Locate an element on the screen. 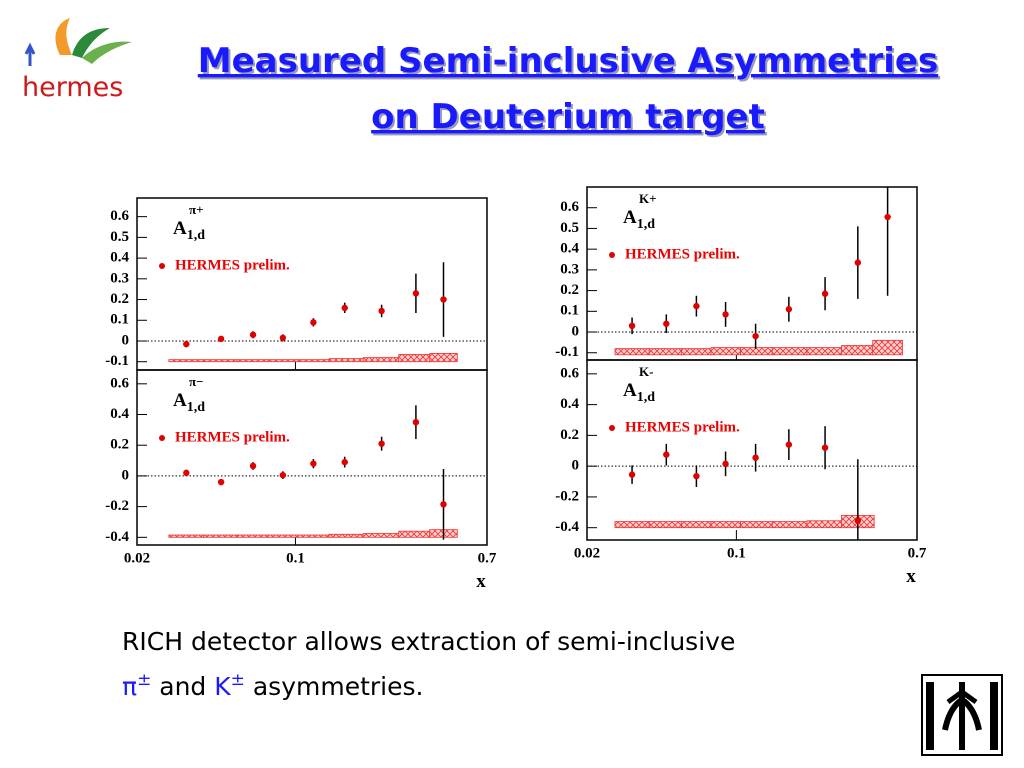 The width and height of the screenshot is (1024, 768). y-tick-label: 0.5 is located at coordinates (119, 237).